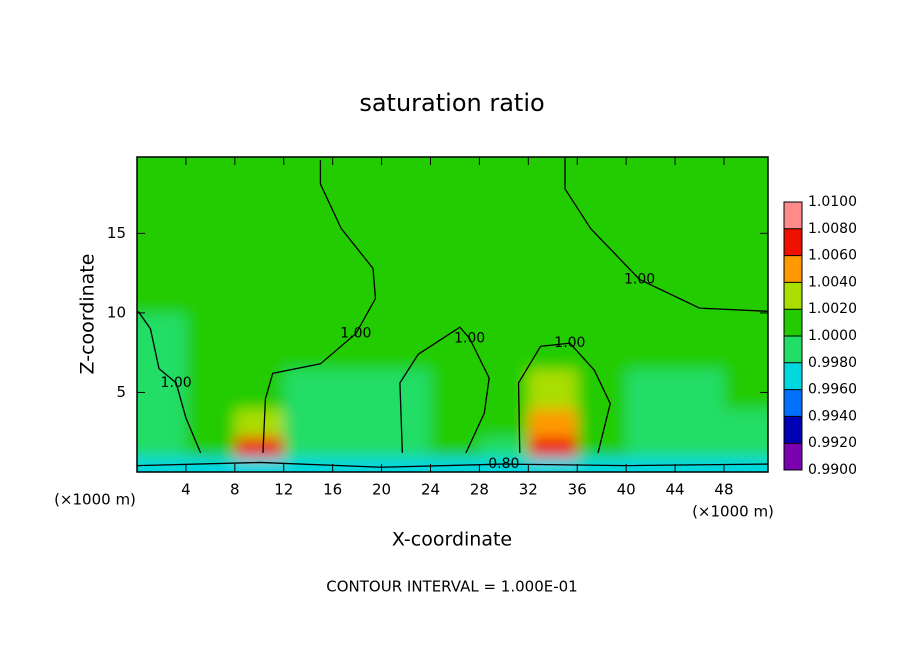 This screenshot has height=654, width=904. I want to click on x-tick-label: 16, so click(332, 490).